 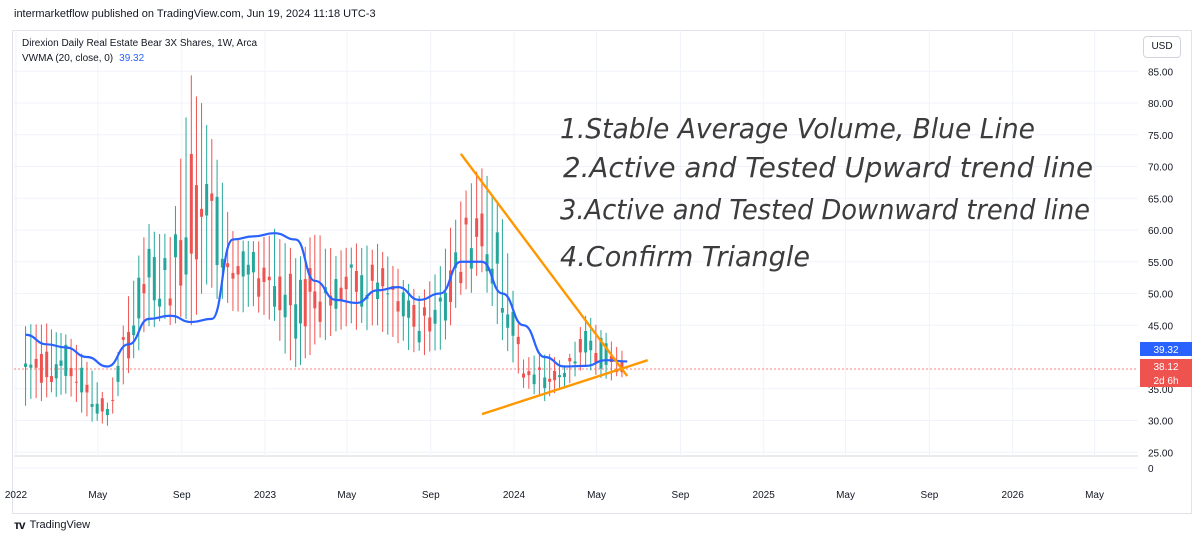 What do you see at coordinates (1160, 199) in the screenshot?
I see `y-tick-label: 65.00` at bounding box center [1160, 199].